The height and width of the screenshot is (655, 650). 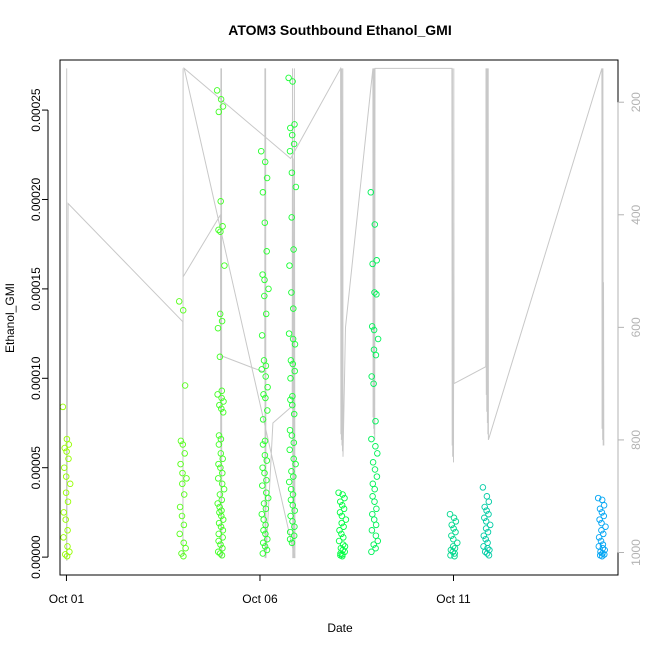 I want to click on y2-tick-label: 200, so click(x=636, y=102).